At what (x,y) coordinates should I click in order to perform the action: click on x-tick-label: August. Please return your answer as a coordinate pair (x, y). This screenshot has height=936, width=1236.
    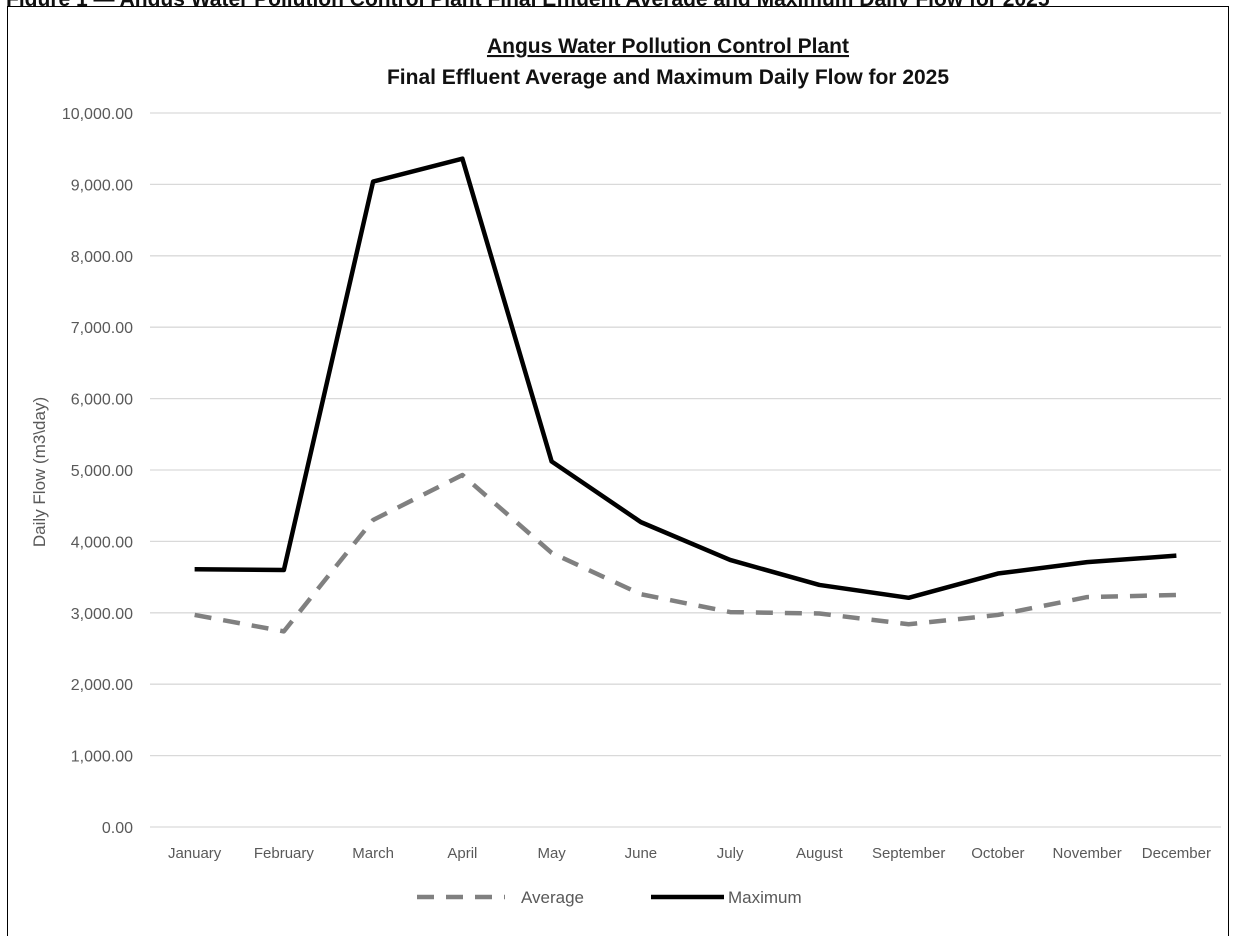
    Looking at the image, I should click on (820, 853).